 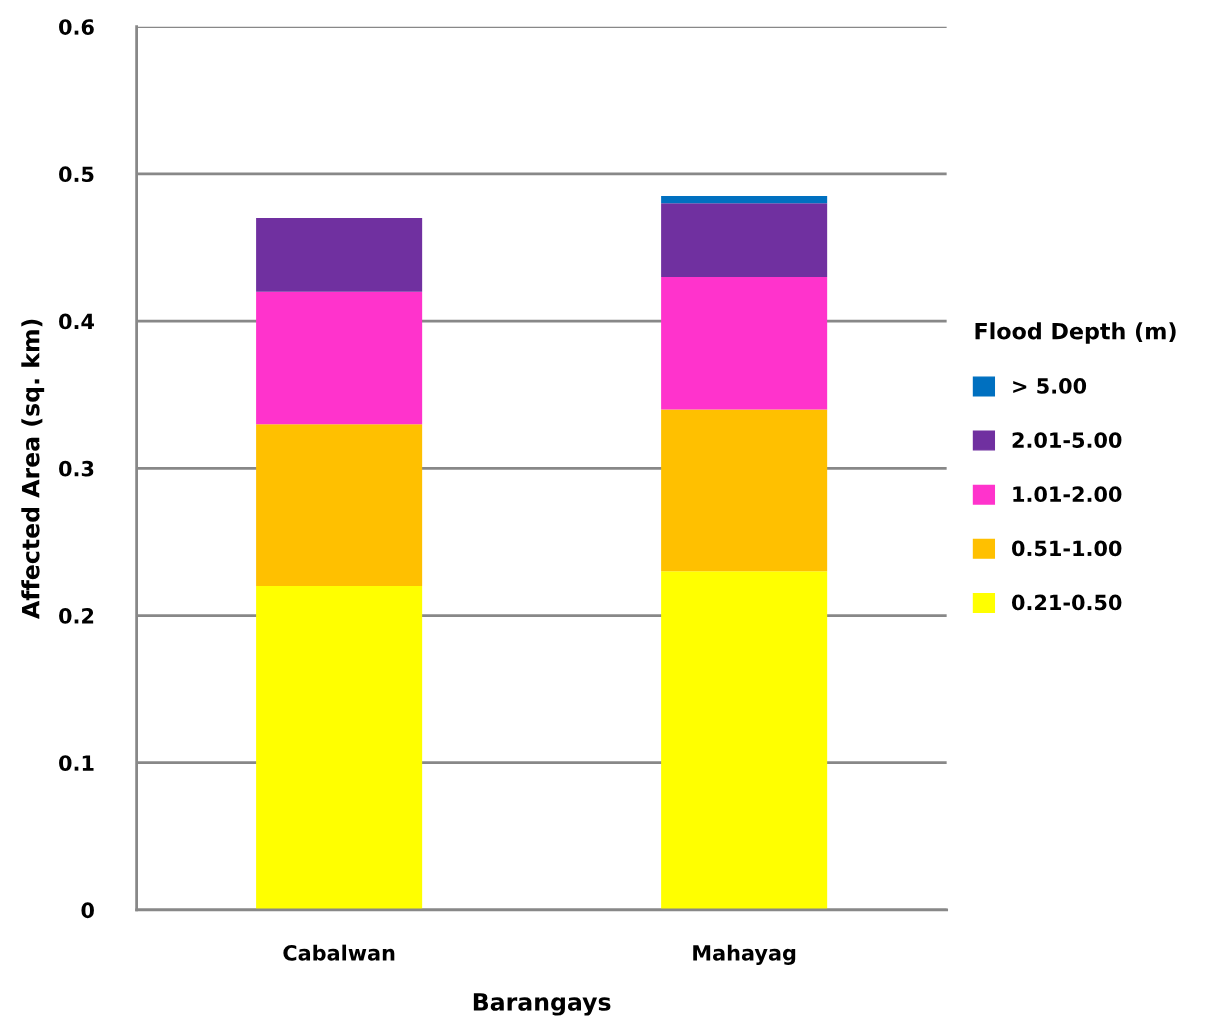 What do you see at coordinates (87, 910) in the screenshot?
I see `y-tick-label: 0` at bounding box center [87, 910].